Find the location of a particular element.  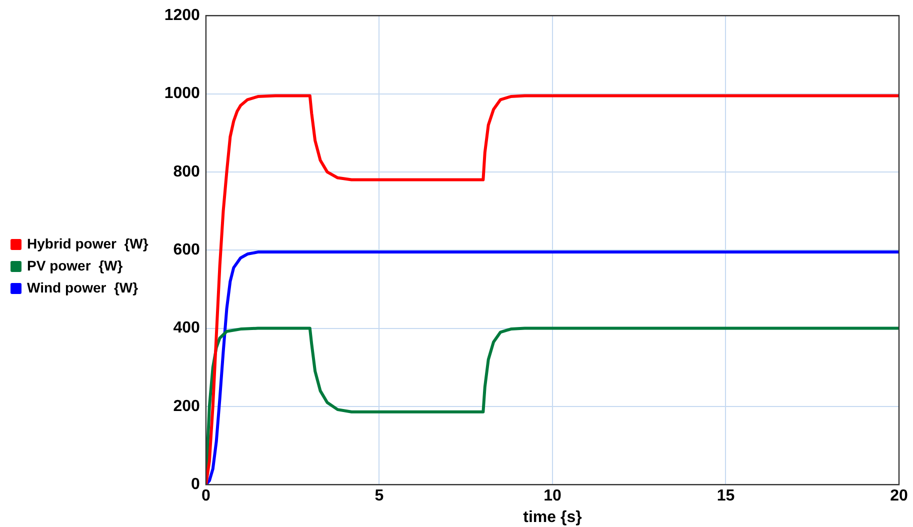

legend-label: Wind power {W} is located at coordinates (83, 287).